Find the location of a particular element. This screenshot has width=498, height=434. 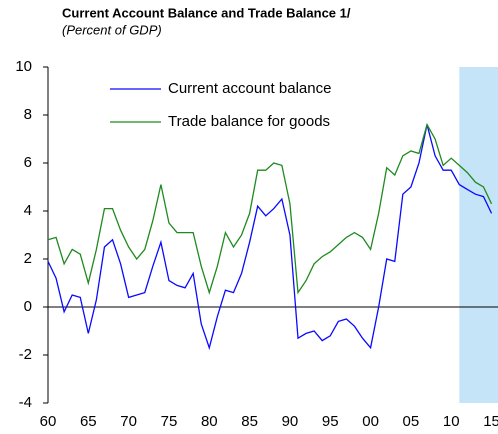

x-tick-label: 60 is located at coordinates (48, 421).